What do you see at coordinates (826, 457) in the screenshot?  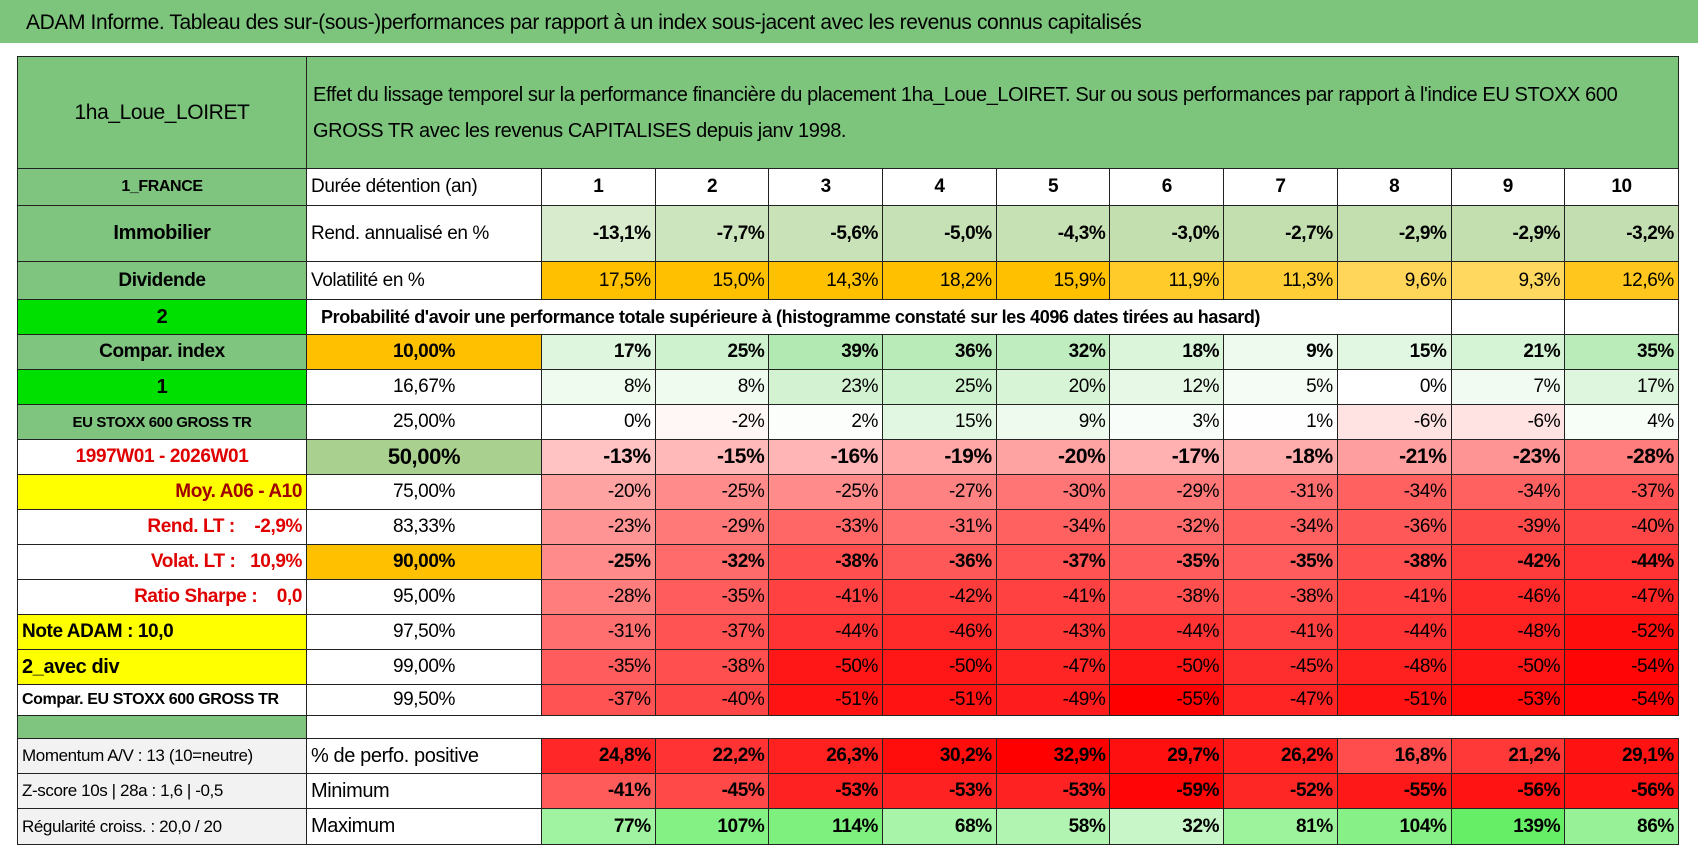 I see `value-cell: -16%` at bounding box center [826, 457].